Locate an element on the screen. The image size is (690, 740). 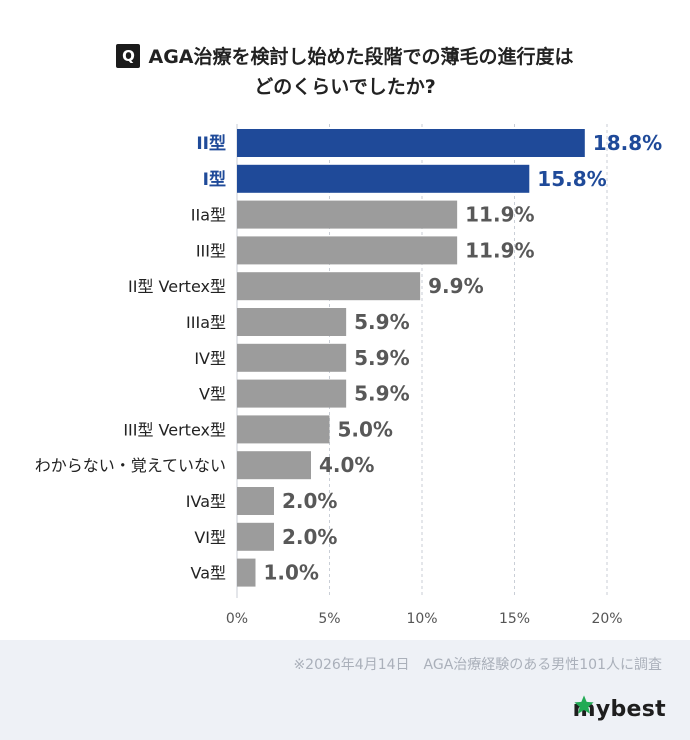
data-label: 4.0% is located at coordinates (346, 465).